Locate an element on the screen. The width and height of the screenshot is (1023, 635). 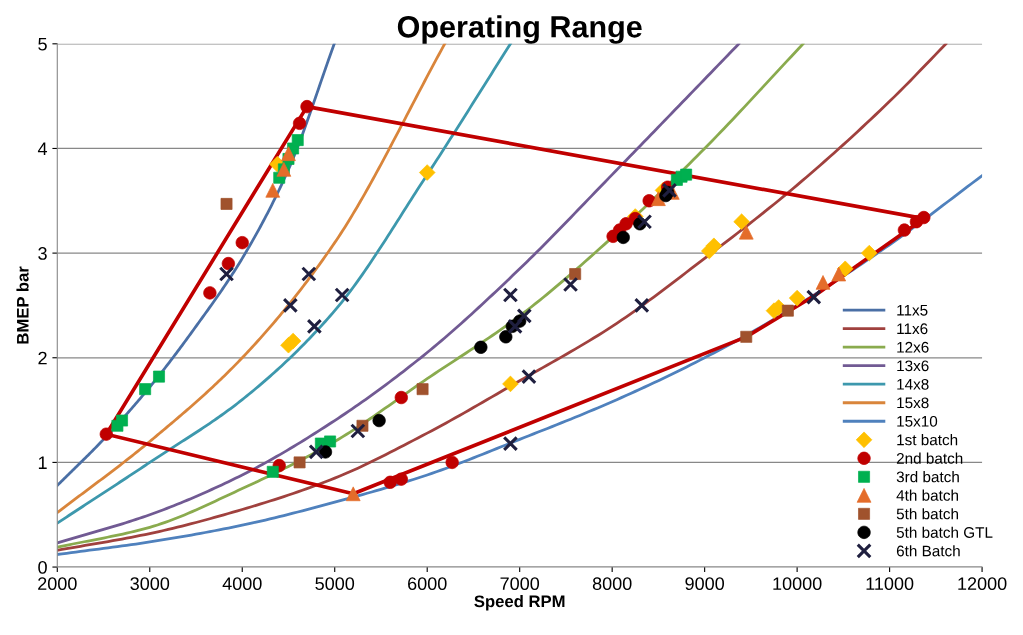
legend-label: 6th Batch is located at coordinates (928, 551).